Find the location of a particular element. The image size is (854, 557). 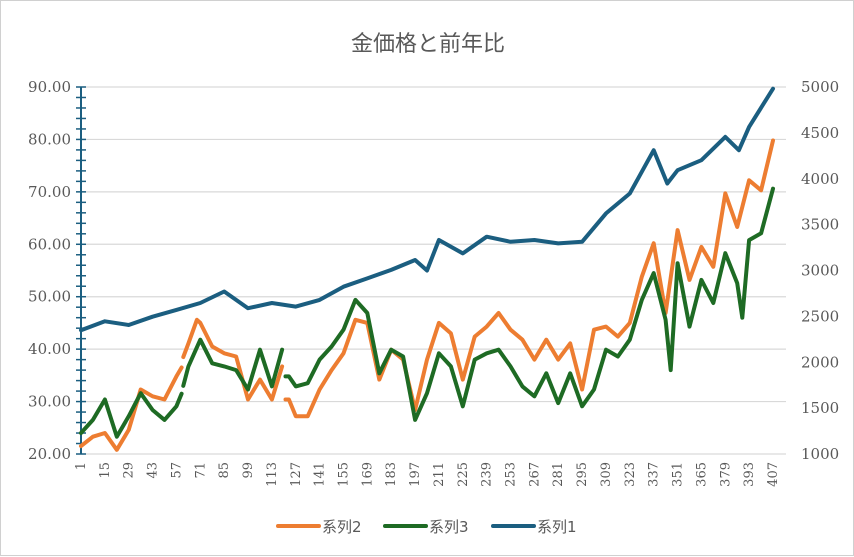

right-tick-label: 3000 is located at coordinates (820, 271).